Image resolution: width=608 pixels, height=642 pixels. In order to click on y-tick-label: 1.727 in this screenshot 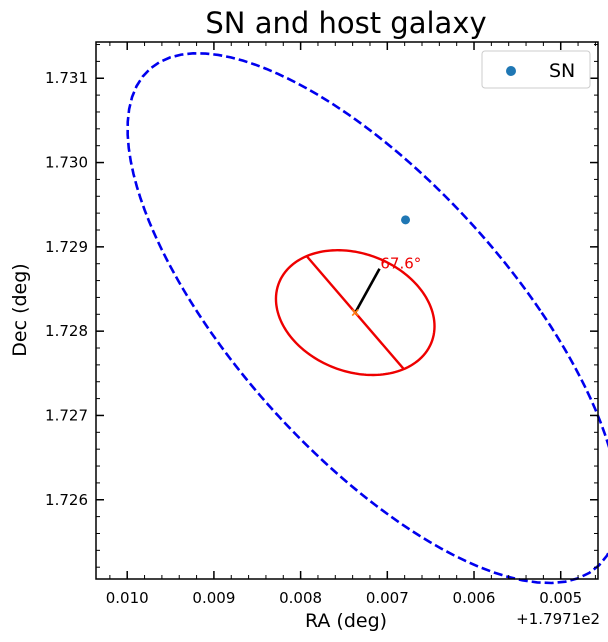, I will do `click(66, 415)`.